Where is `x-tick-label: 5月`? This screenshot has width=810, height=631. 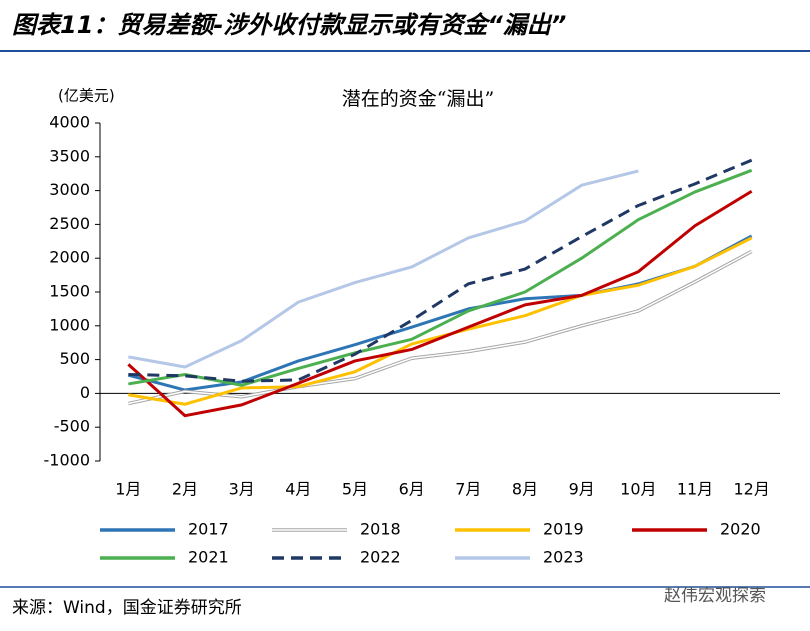 x-tick-label: 5月 is located at coordinates (355, 489).